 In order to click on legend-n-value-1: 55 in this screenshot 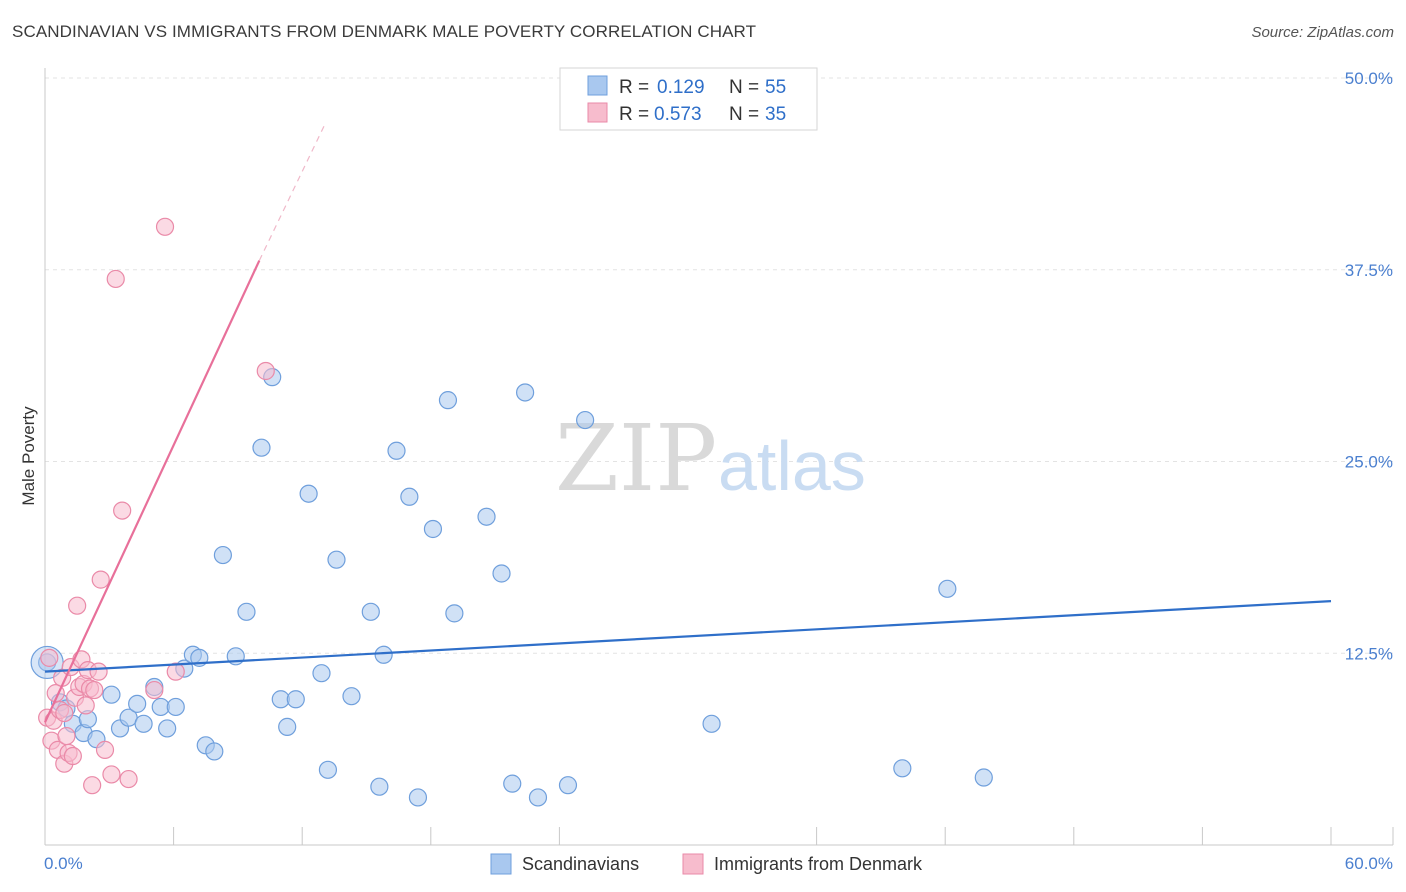, I will do `click(775, 87)`.